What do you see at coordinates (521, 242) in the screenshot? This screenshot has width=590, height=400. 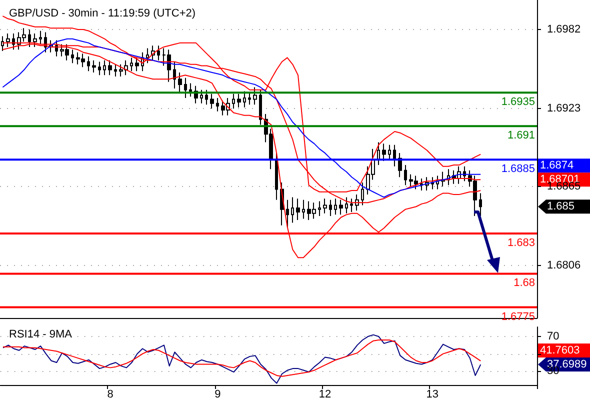 I see `ref-line-label: 1.683` at bounding box center [521, 242].